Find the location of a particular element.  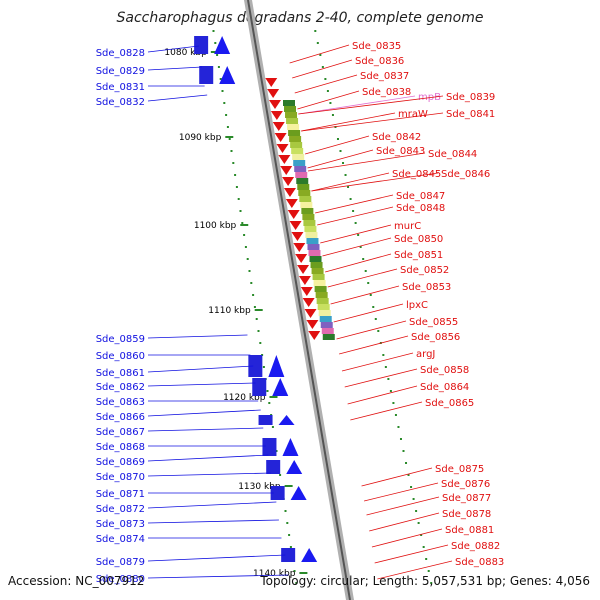

scale-label: 1100 kbp is located at coordinates (215, 226).